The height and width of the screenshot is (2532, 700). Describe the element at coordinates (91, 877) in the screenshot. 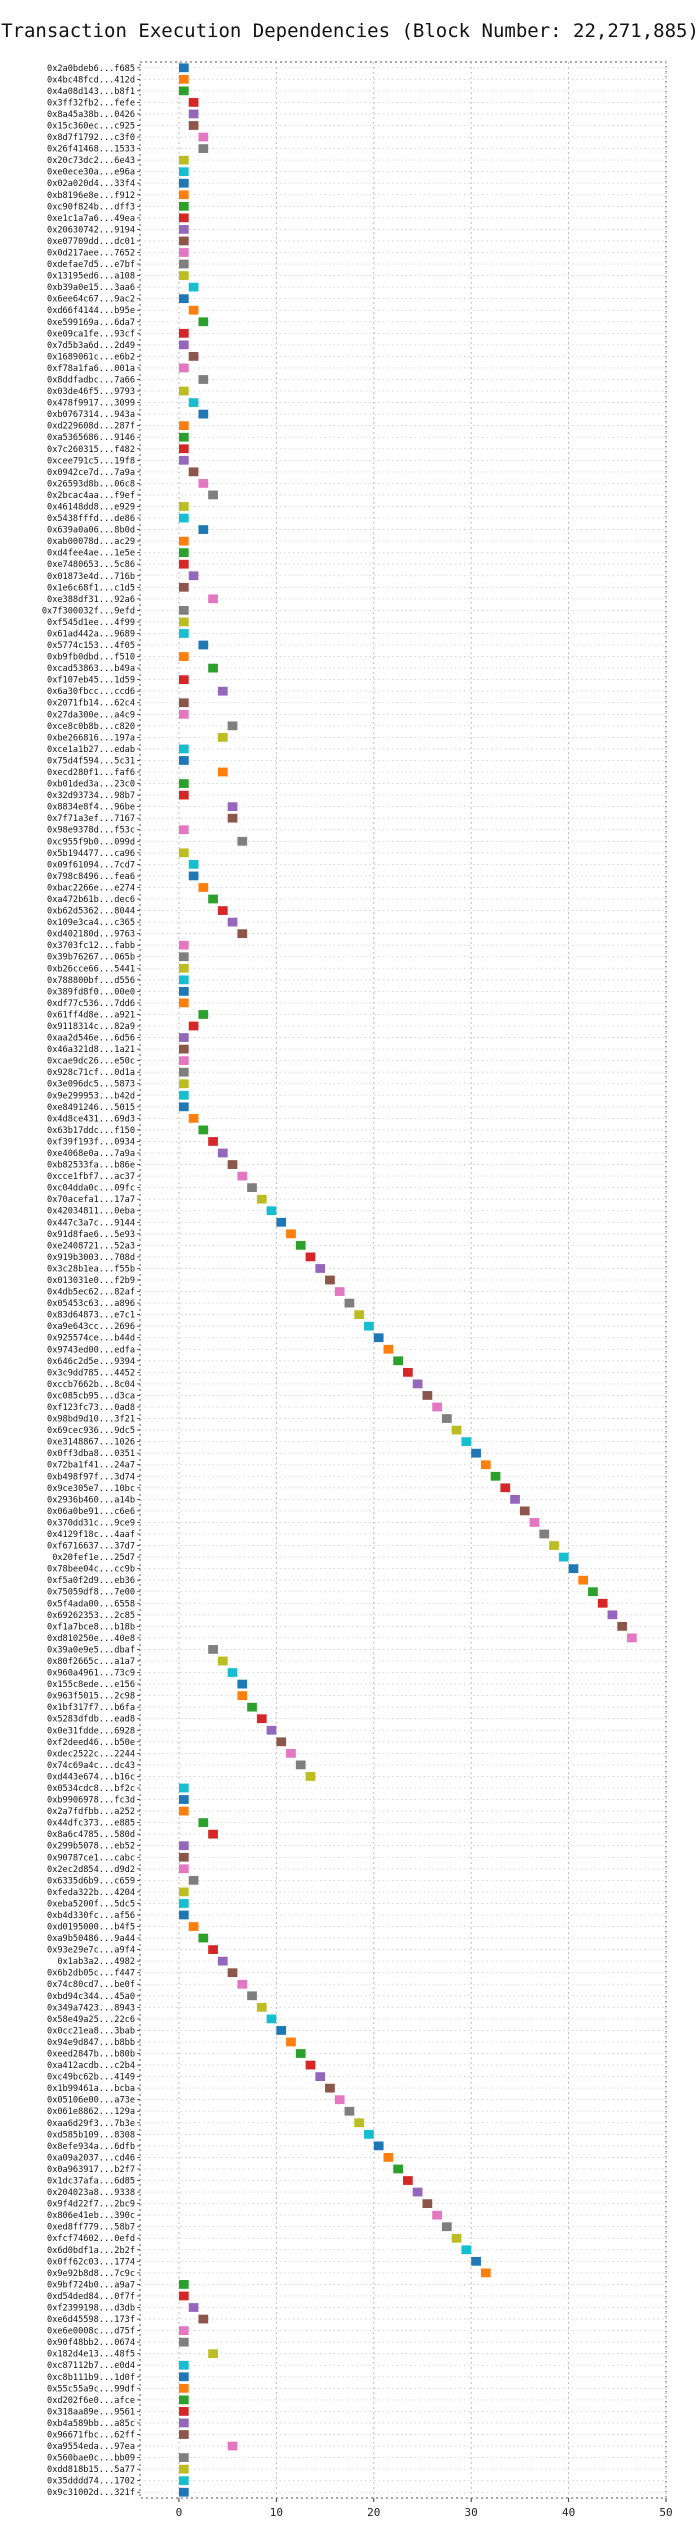

I see `transaction-label: 0x798c8496...fea6` at that location.